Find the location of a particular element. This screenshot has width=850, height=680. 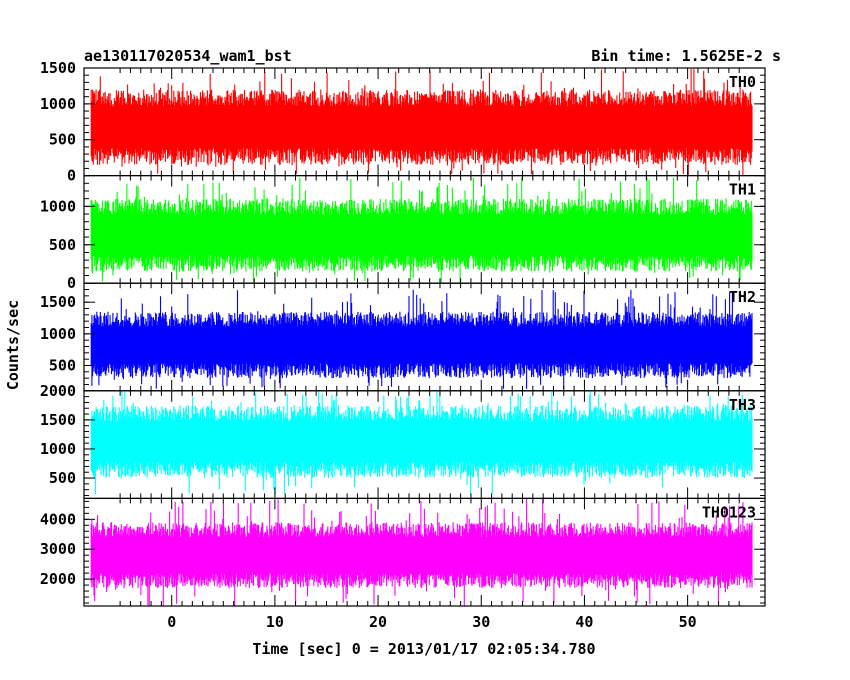

th3-series-line is located at coordinates (421, 443).